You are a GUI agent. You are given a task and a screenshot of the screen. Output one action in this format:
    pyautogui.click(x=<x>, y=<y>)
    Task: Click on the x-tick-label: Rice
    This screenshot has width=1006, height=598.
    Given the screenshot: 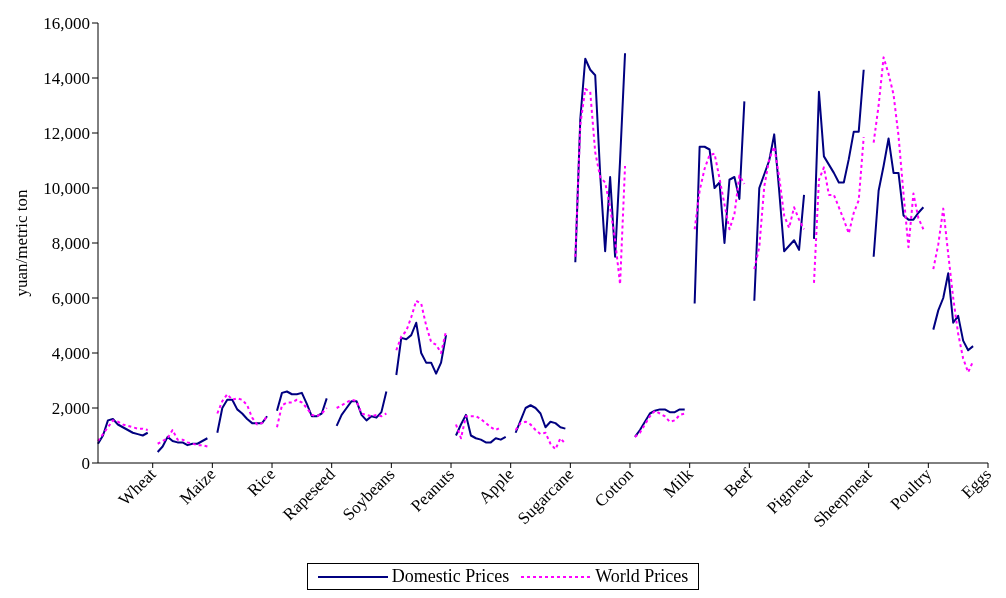 What is the action you would take?
    pyautogui.click(x=261, y=482)
    